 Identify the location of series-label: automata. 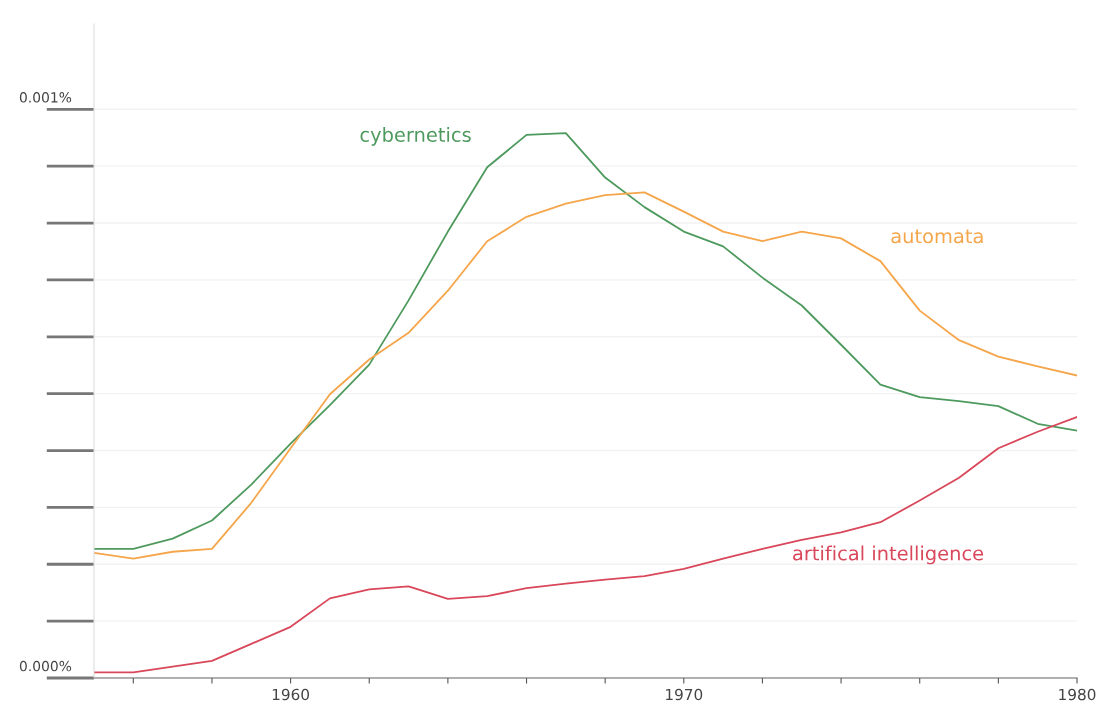
(937, 236).